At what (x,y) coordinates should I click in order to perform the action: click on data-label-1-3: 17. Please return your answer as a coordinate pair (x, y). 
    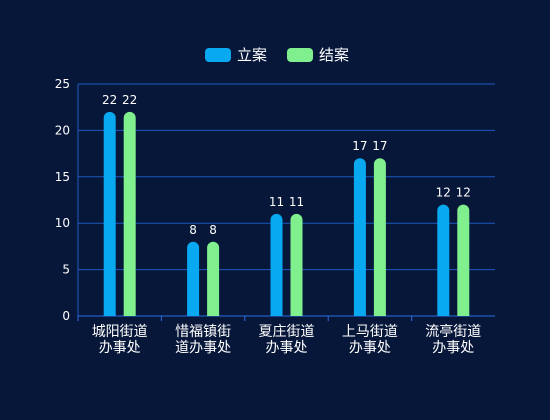
    Looking at the image, I should click on (379, 146).